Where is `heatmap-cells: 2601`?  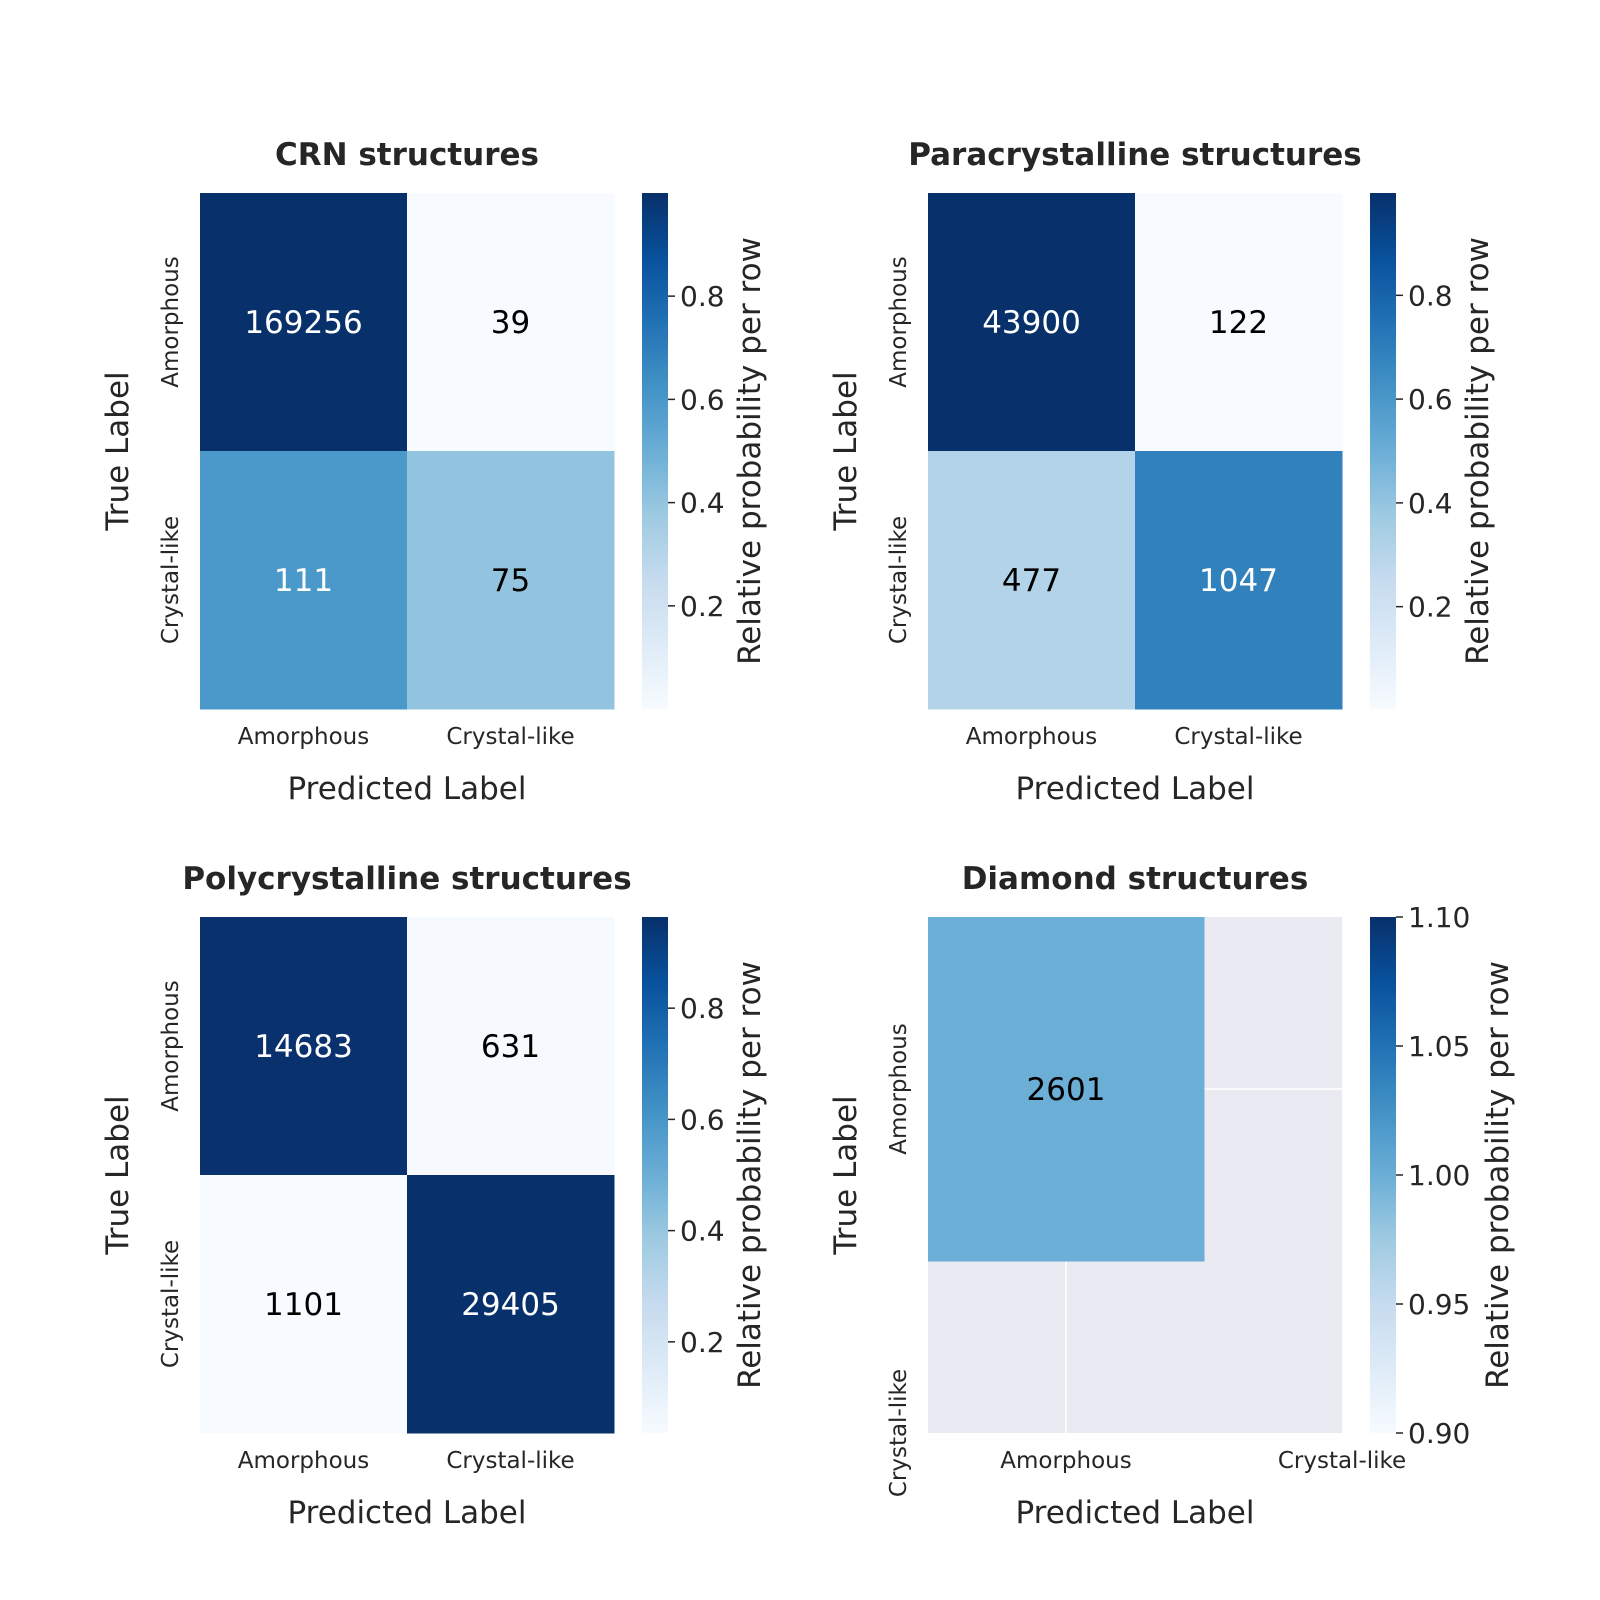
heatmap-cells: 2601 is located at coordinates (1066, 1089).